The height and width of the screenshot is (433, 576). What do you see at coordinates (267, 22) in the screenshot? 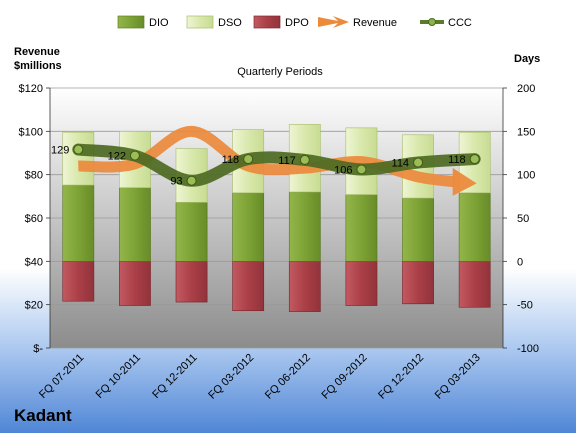
I see `legend-swatch-dpo` at bounding box center [267, 22].